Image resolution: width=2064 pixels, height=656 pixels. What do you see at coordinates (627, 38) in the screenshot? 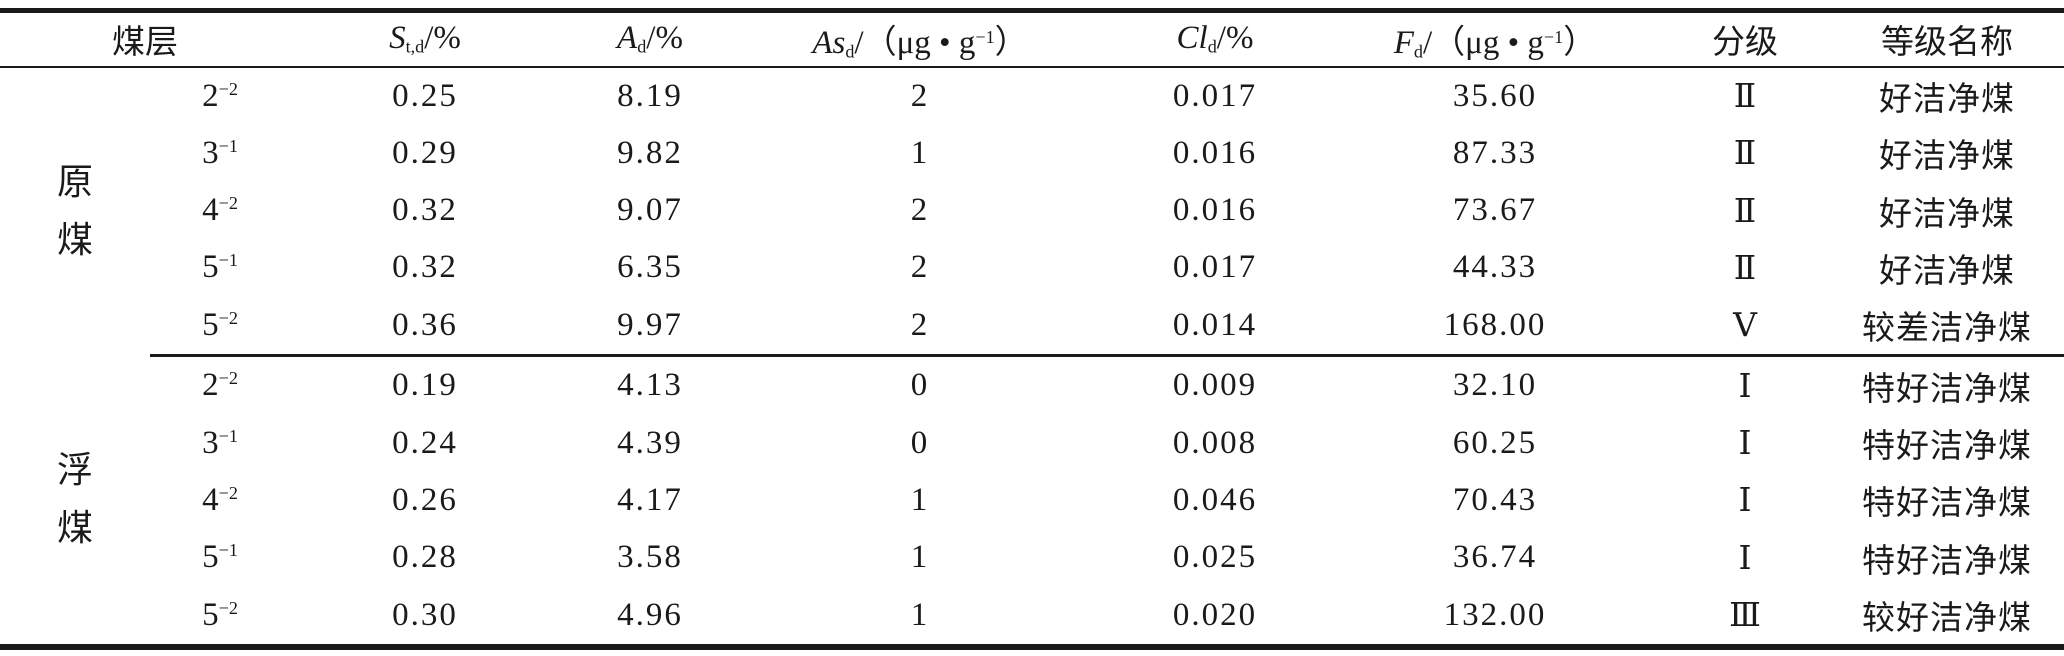
I see `var-symbol: A` at bounding box center [627, 38].